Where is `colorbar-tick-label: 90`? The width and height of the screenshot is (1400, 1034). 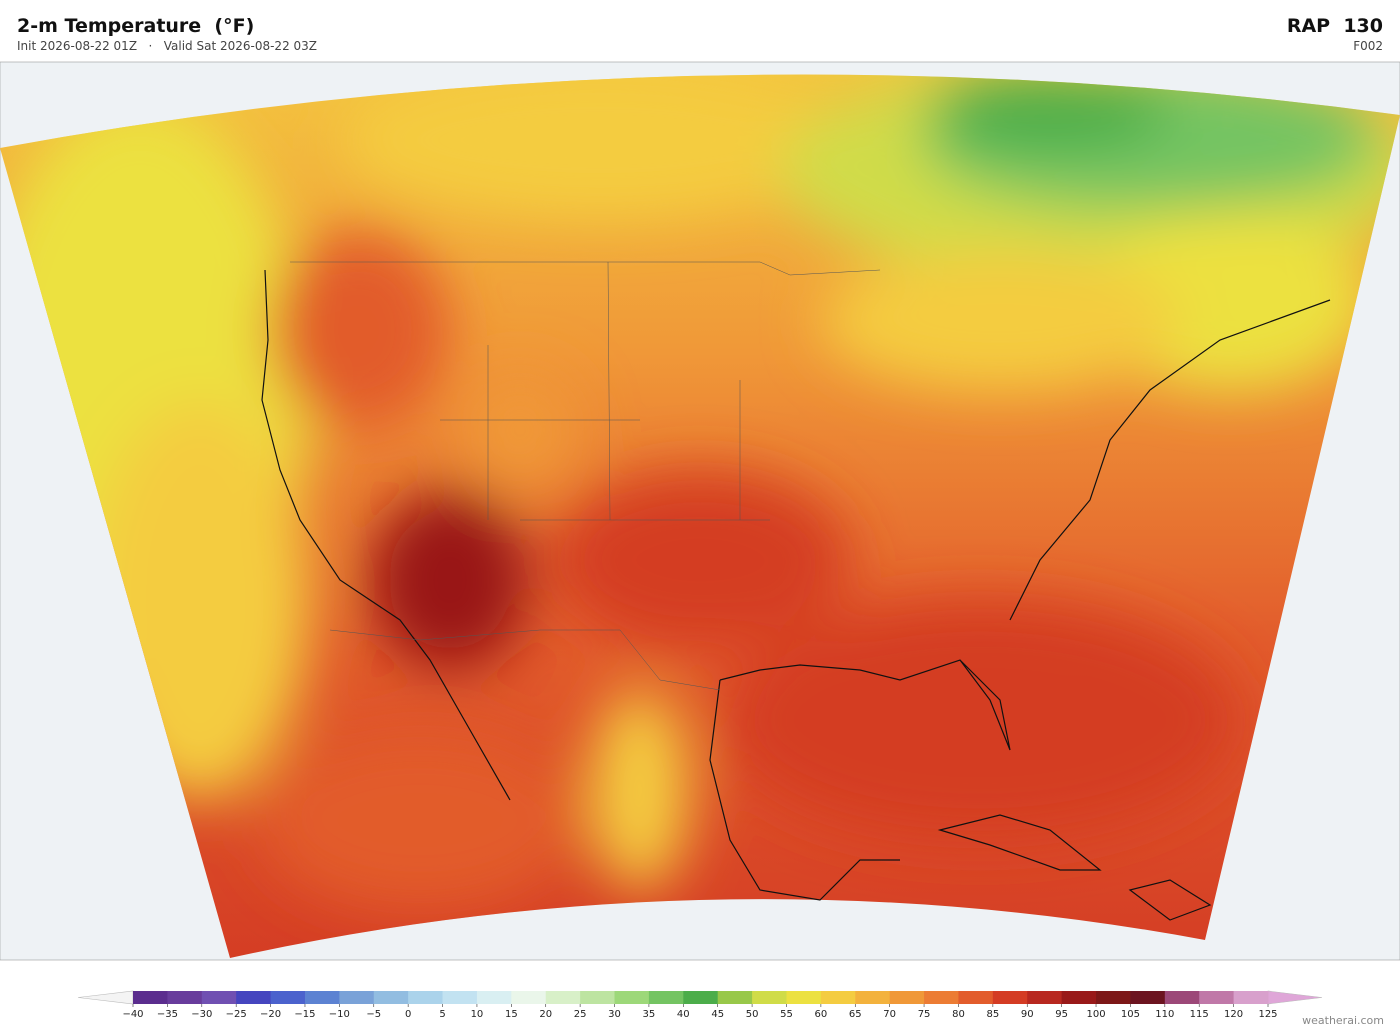
colorbar-tick-label: 90 is located at coordinates (1027, 1014).